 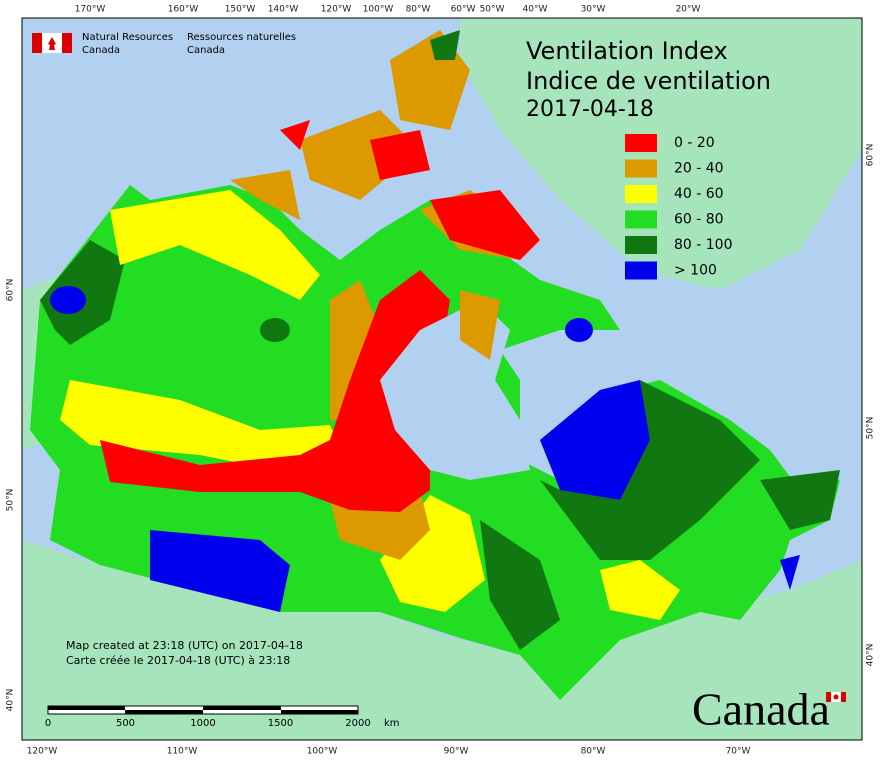 I want to click on legend-label: 0 - 20, so click(x=694, y=143).